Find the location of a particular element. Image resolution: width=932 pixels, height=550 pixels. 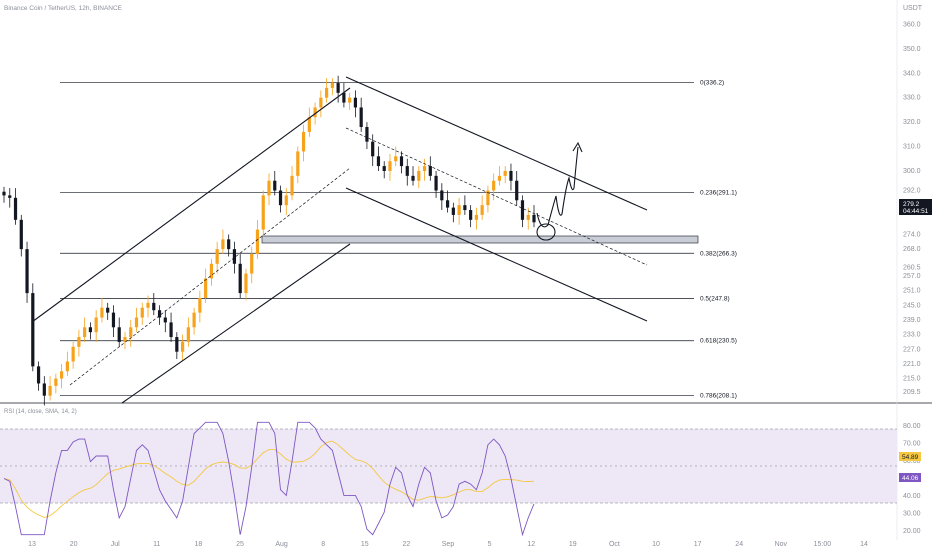

ascending-channel-median is located at coordinates (210, 276).